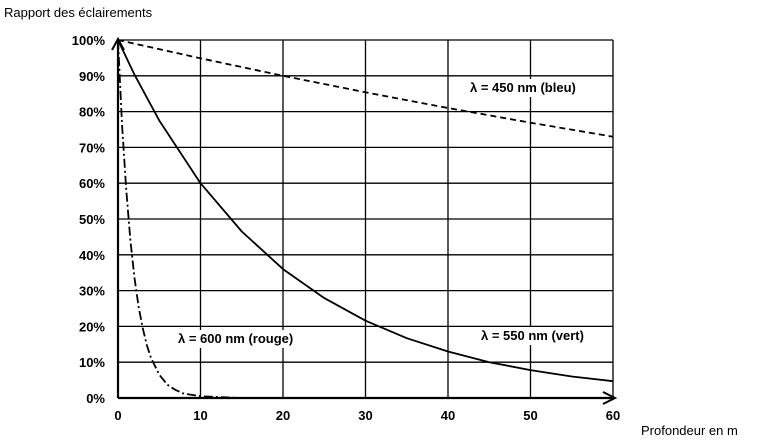 The image size is (759, 443). What do you see at coordinates (689, 430) in the screenshot?
I see `x-axis-title: Profondeur en m` at bounding box center [689, 430].